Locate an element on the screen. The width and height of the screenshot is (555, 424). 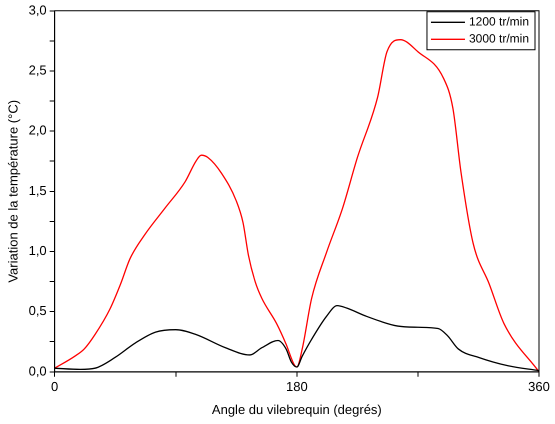
legend-label: 3000 tr/min is located at coordinates (498, 39).